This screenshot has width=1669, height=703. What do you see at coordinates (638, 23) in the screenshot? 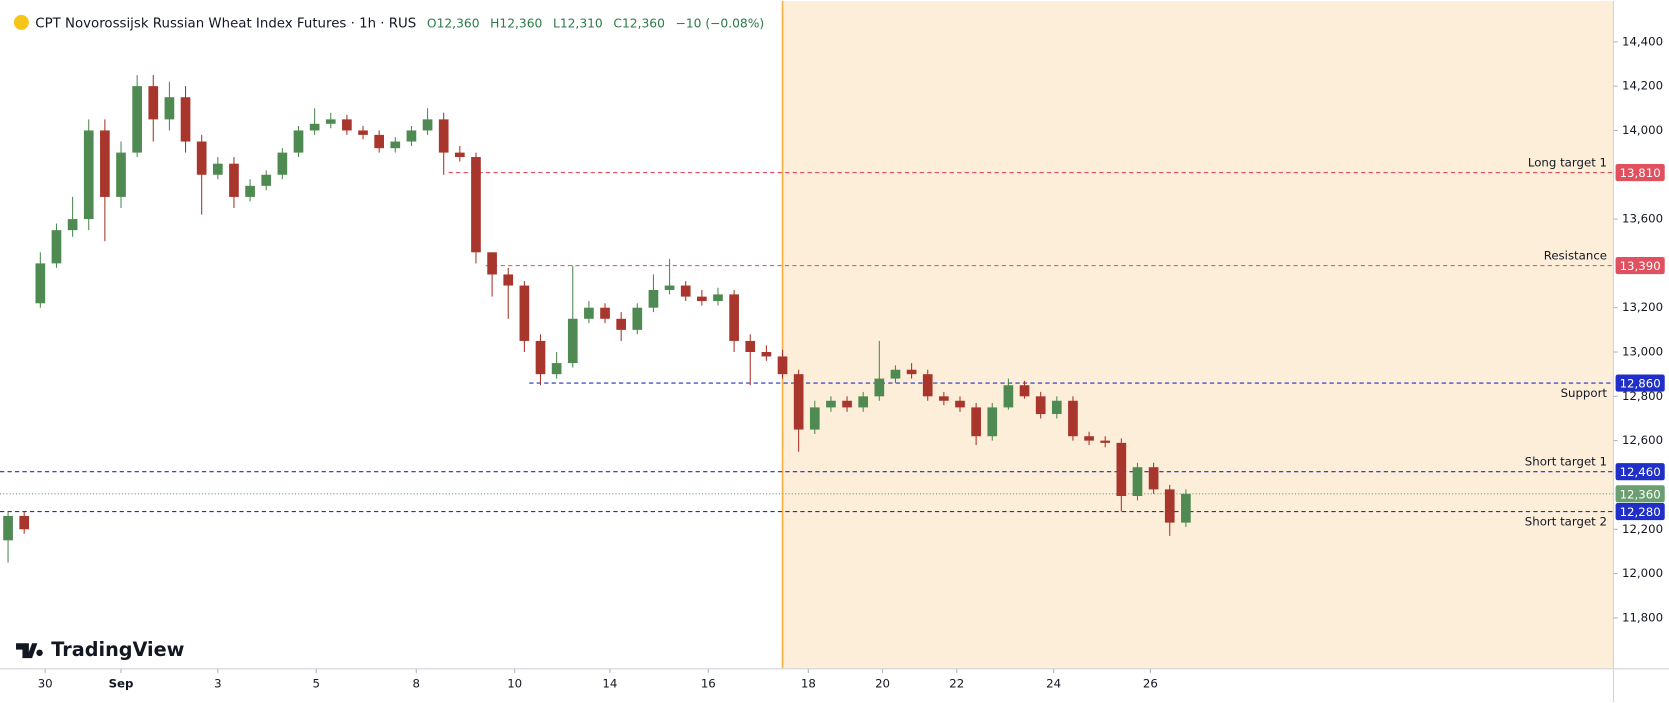
I see `close: C12,360` at bounding box center [638, 23].